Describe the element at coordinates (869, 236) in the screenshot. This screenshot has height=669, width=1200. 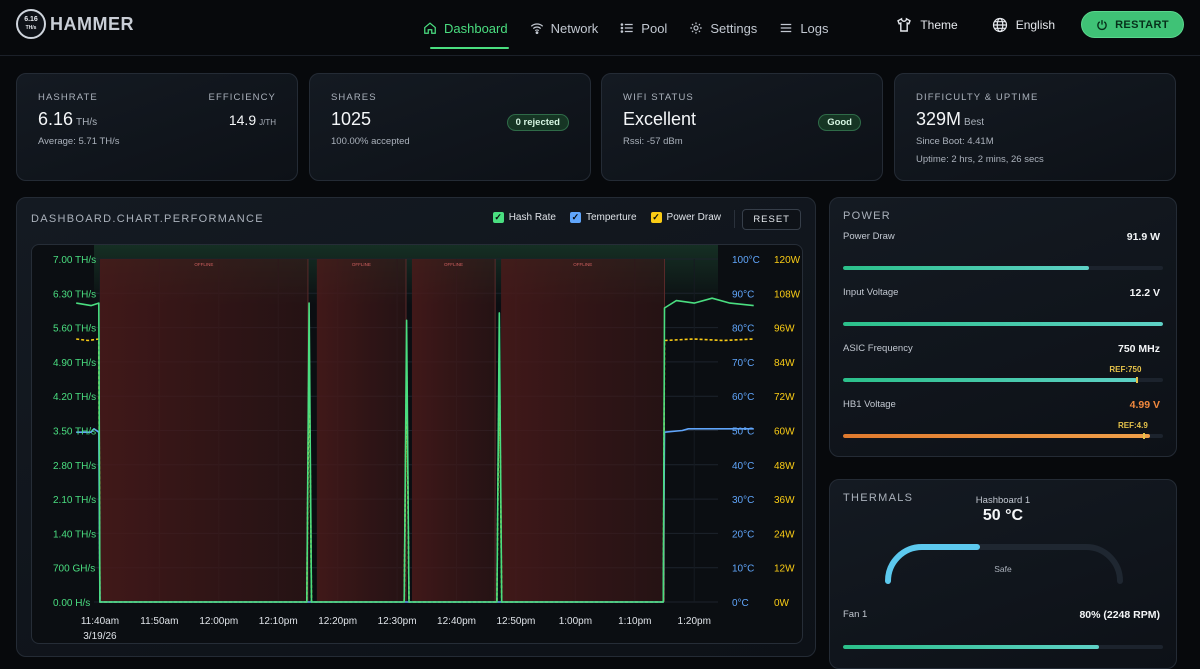
I see `power-draw-label: Power Draw` at that location.